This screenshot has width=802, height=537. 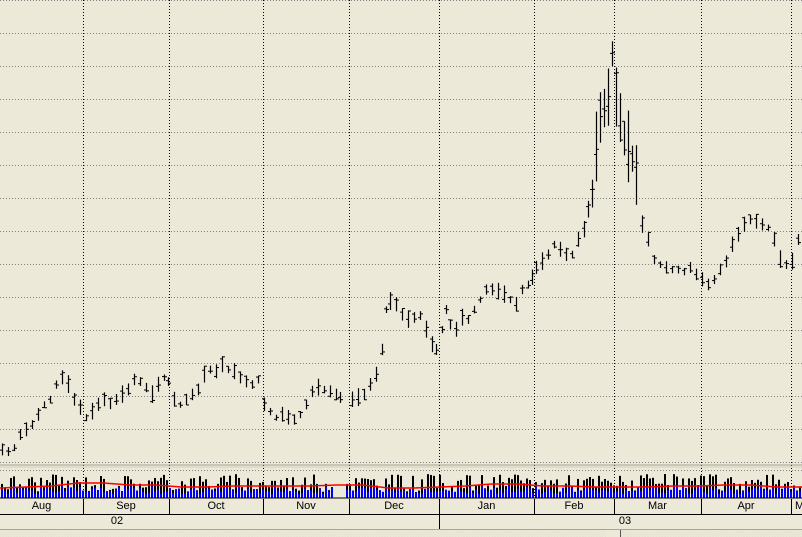 I want to click on month-axis-separators, so click(x=437, y=506).